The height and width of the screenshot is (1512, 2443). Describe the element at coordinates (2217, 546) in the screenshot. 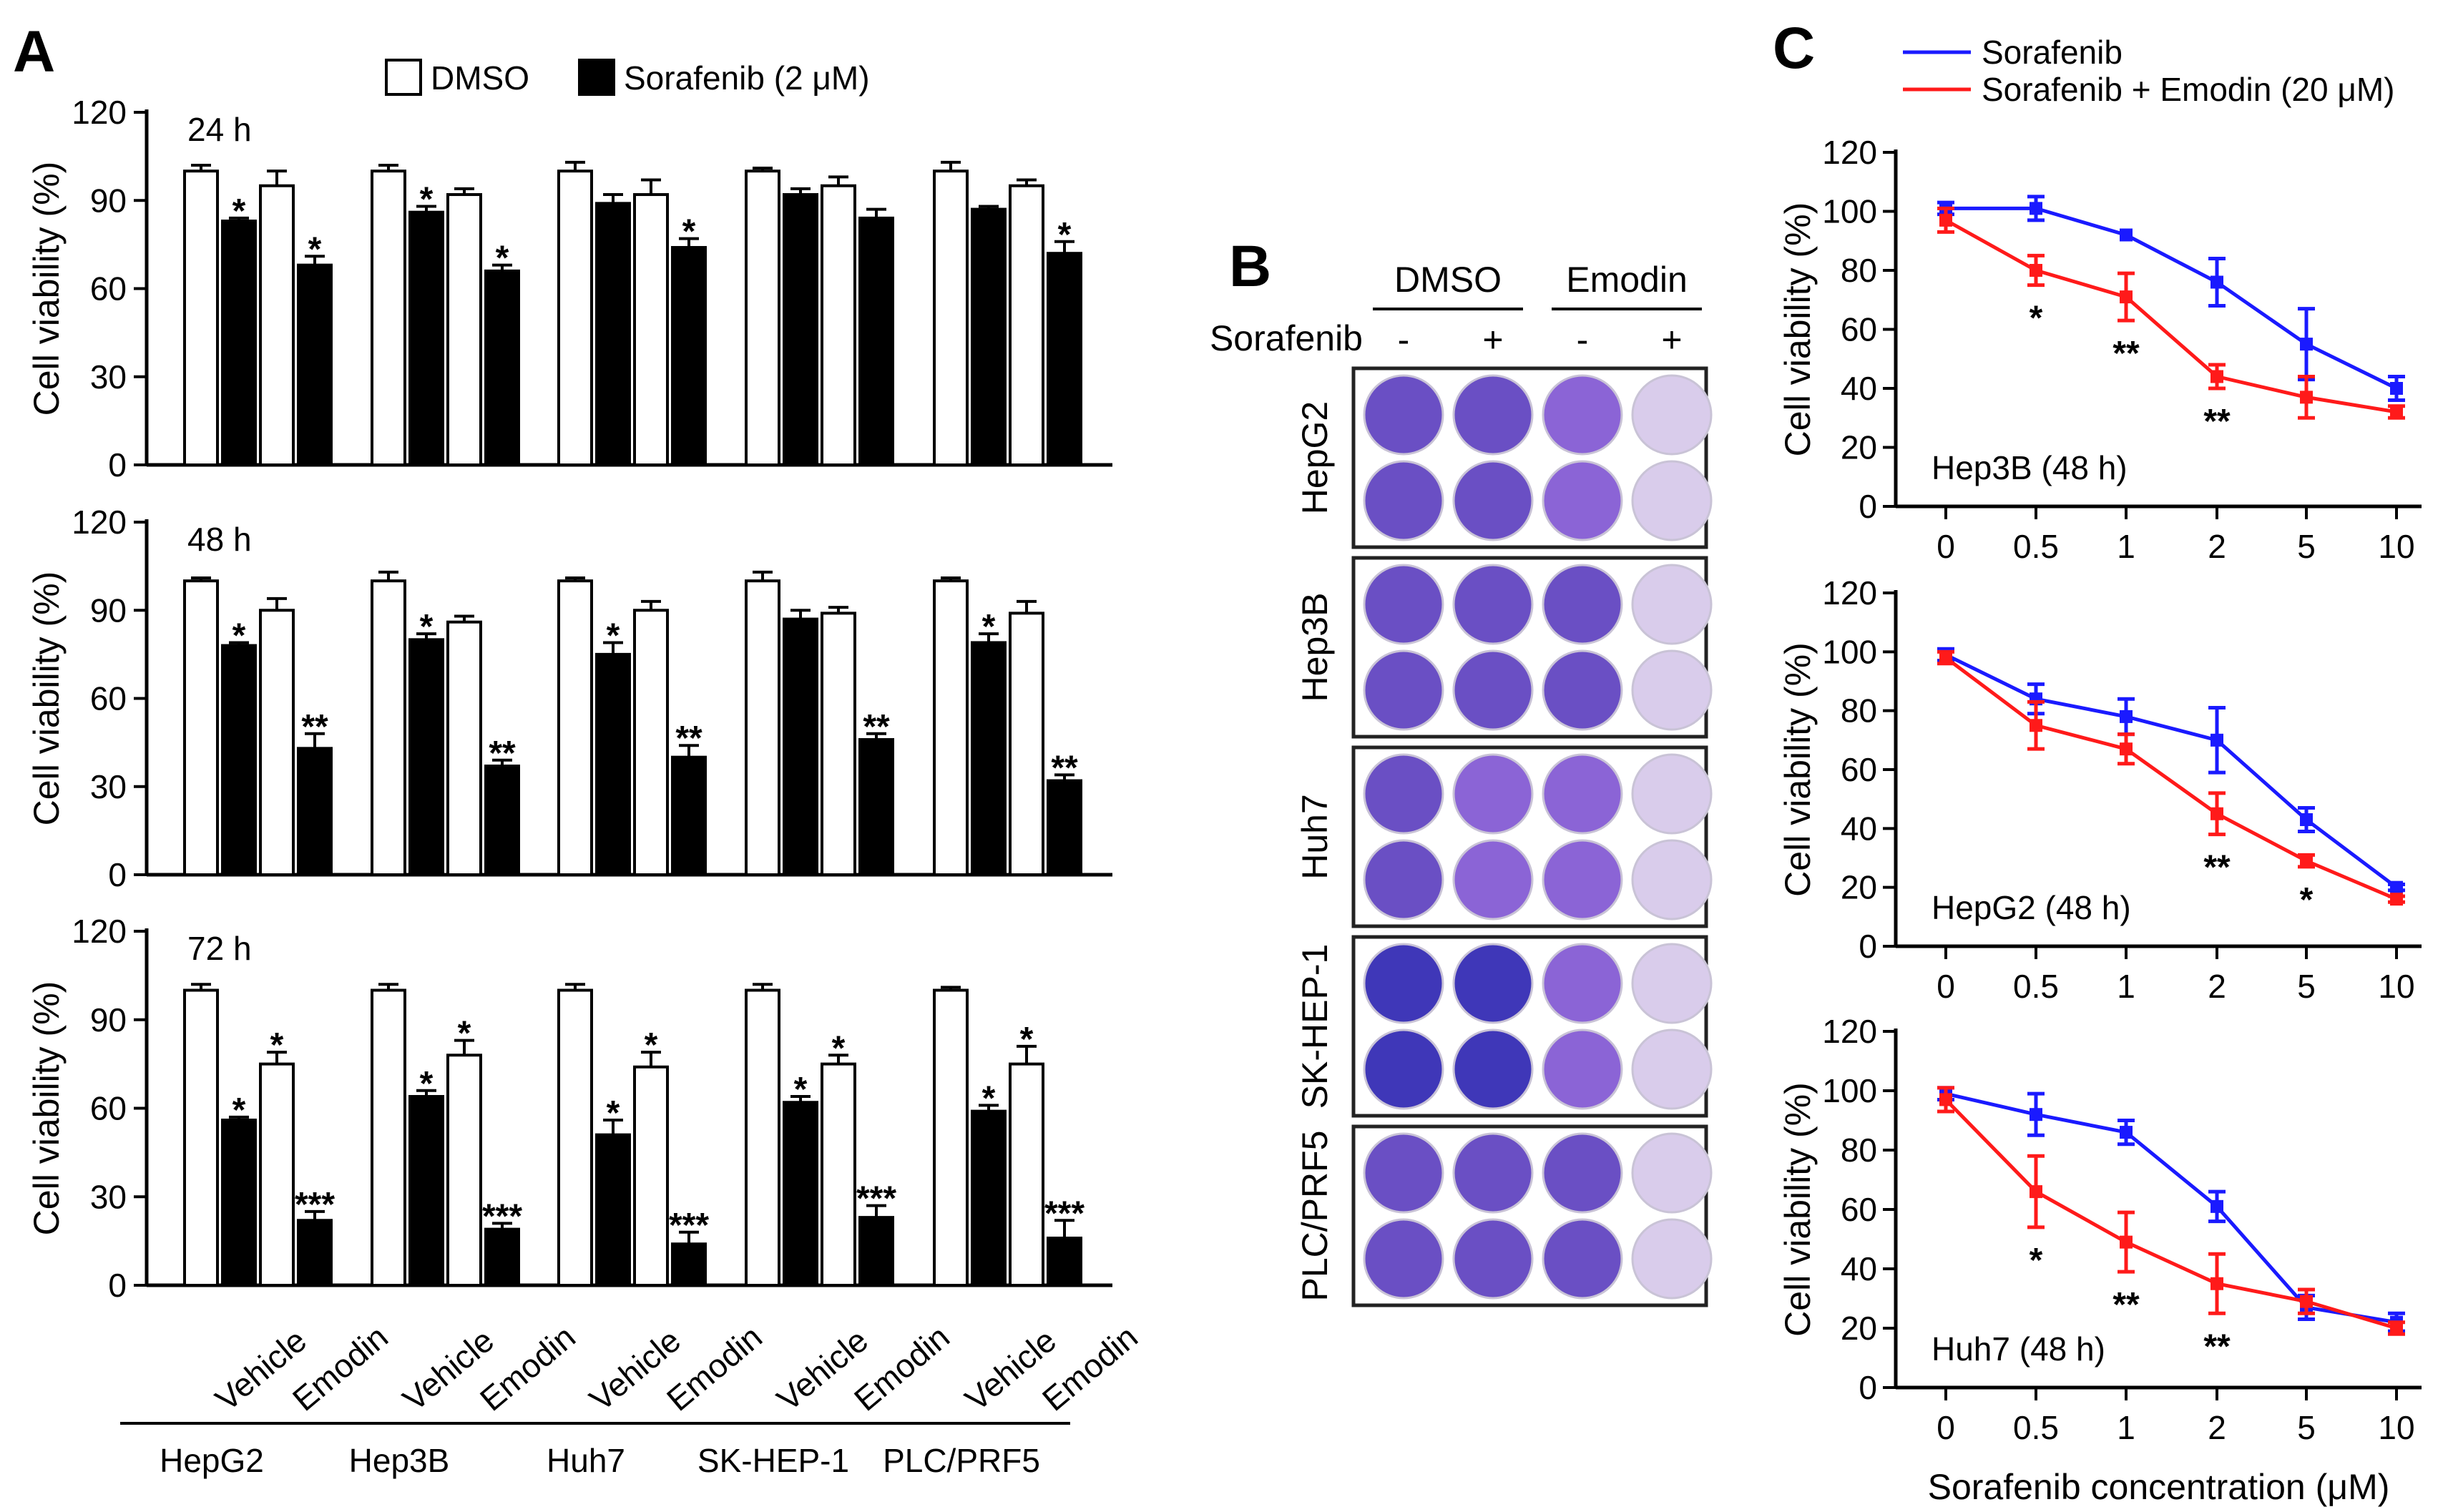

I see `x-tick-label: 2` at that location.